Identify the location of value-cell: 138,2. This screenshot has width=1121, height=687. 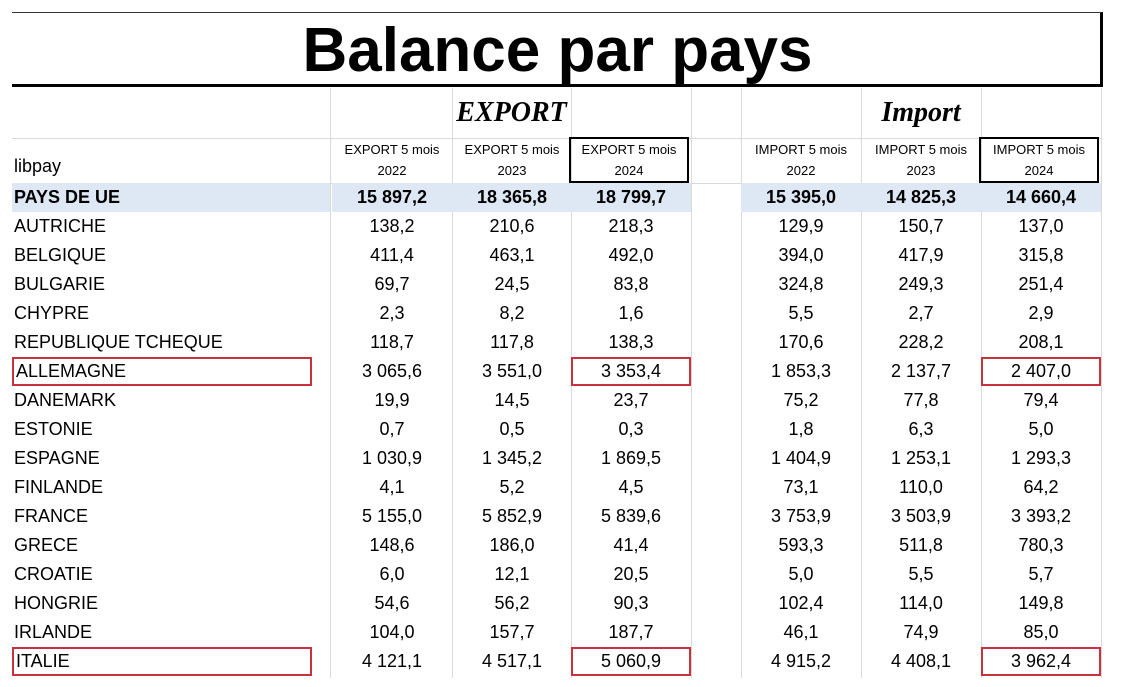
(392, 226).